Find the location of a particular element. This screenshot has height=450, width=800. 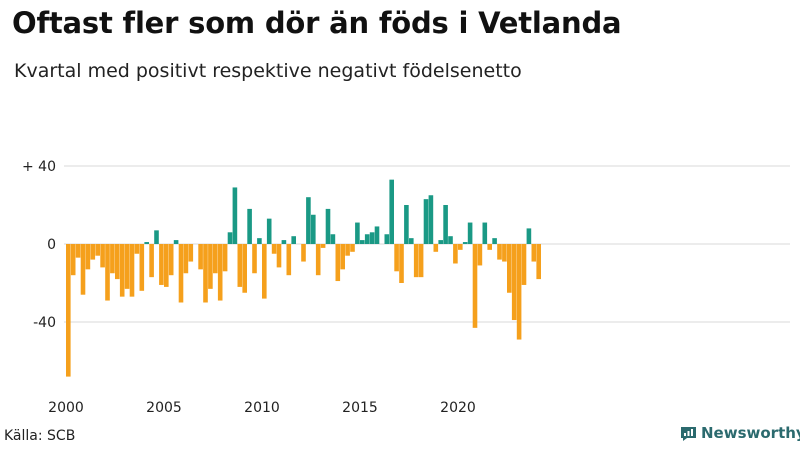

y-axis-ticks: + 40 0 -40 is located at coordinates (39, 245).